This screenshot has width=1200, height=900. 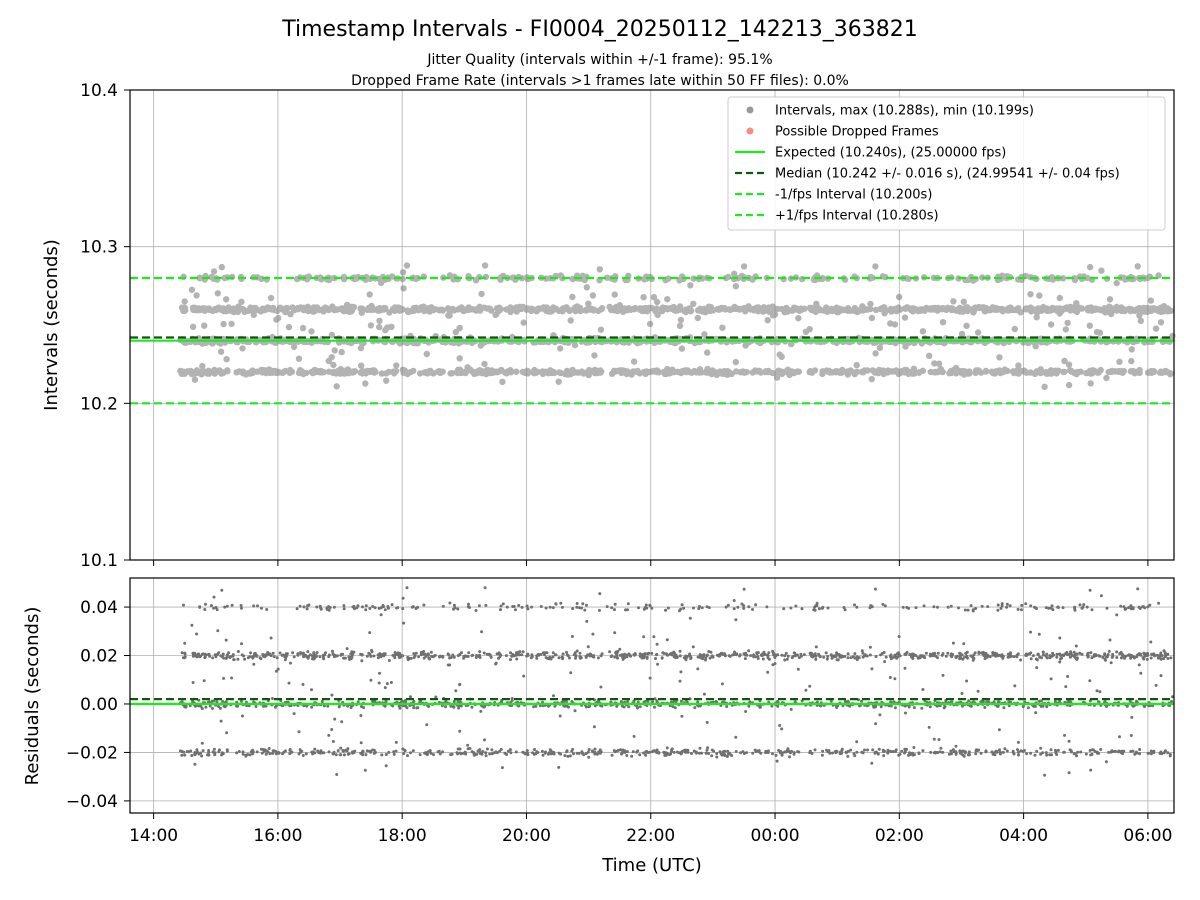 I want to click on legend-label: Expected (10.240s), (25.00000 fps), so click(x=890, y=153).